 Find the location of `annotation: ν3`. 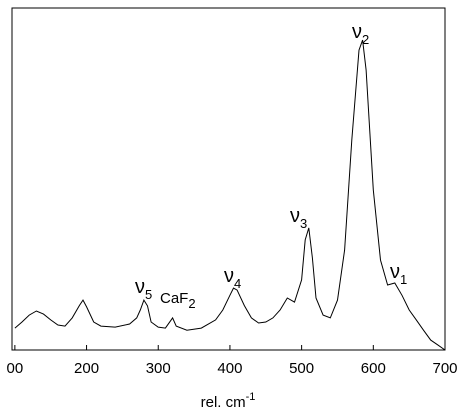

annotation: ν3 is located at coordinates (298, 218).